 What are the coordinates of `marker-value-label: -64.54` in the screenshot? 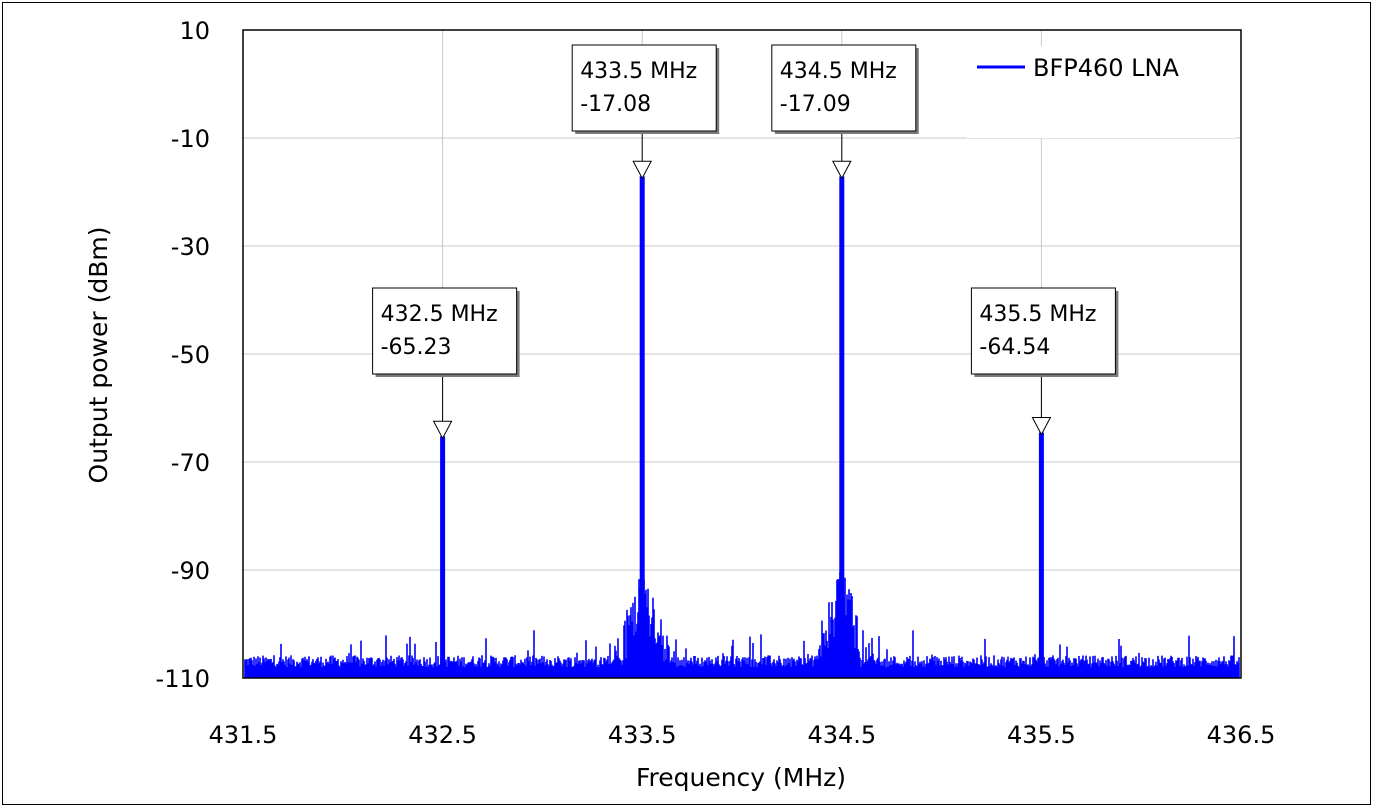 It's located at (1014, 347).